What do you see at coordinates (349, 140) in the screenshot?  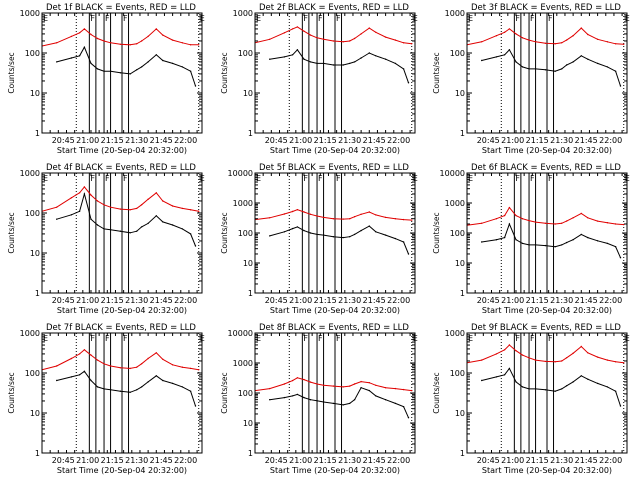 I see `x-tick-label: 21:30` at bounding box center [349, 140].